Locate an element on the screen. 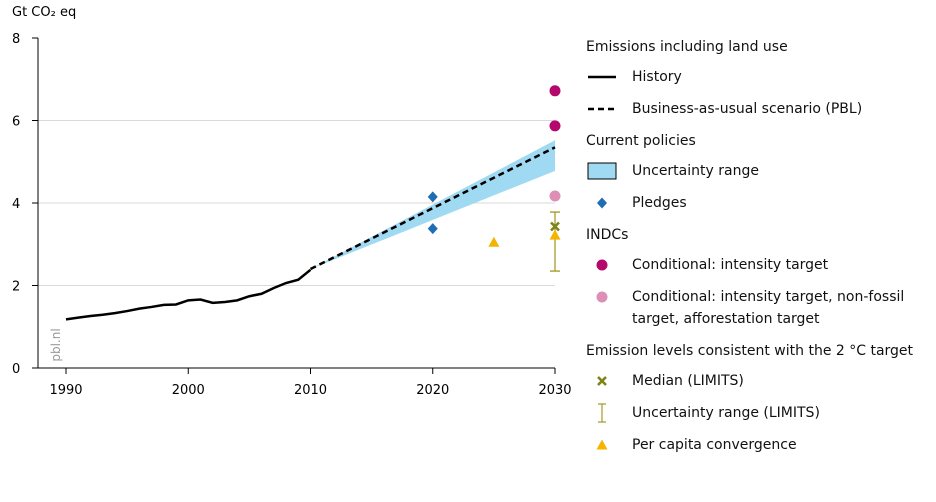  legend-item: Per capita convergence is located at coordinates (761, 445).